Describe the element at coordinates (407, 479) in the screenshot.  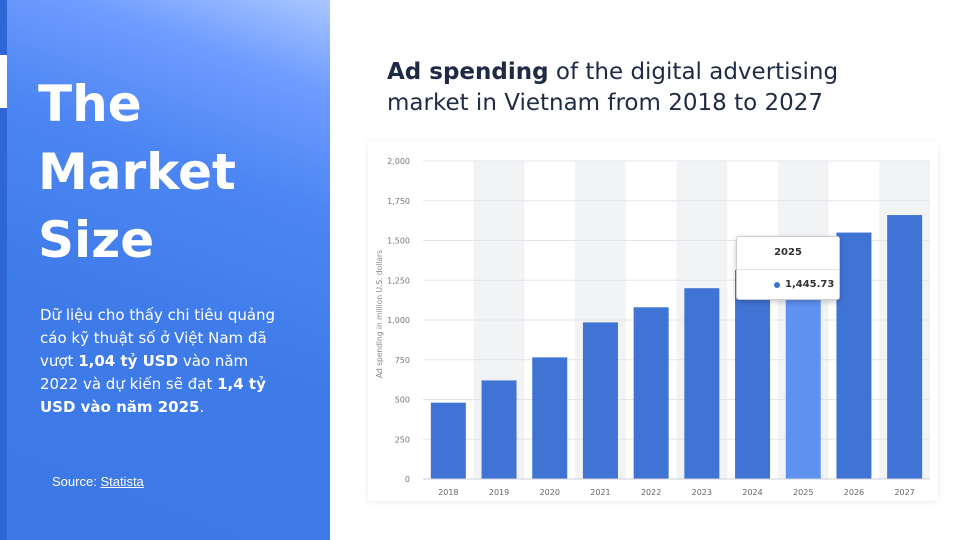
I see `y-tick-label: 0` at that location.